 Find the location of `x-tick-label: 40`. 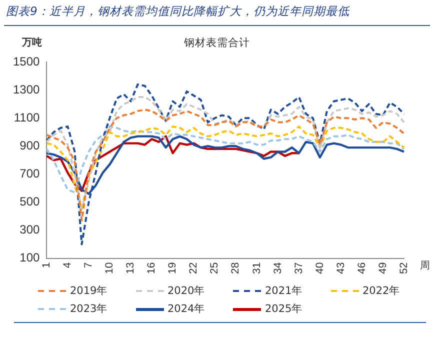

x-tick-label: 40 is located at coordinates (320, 268).